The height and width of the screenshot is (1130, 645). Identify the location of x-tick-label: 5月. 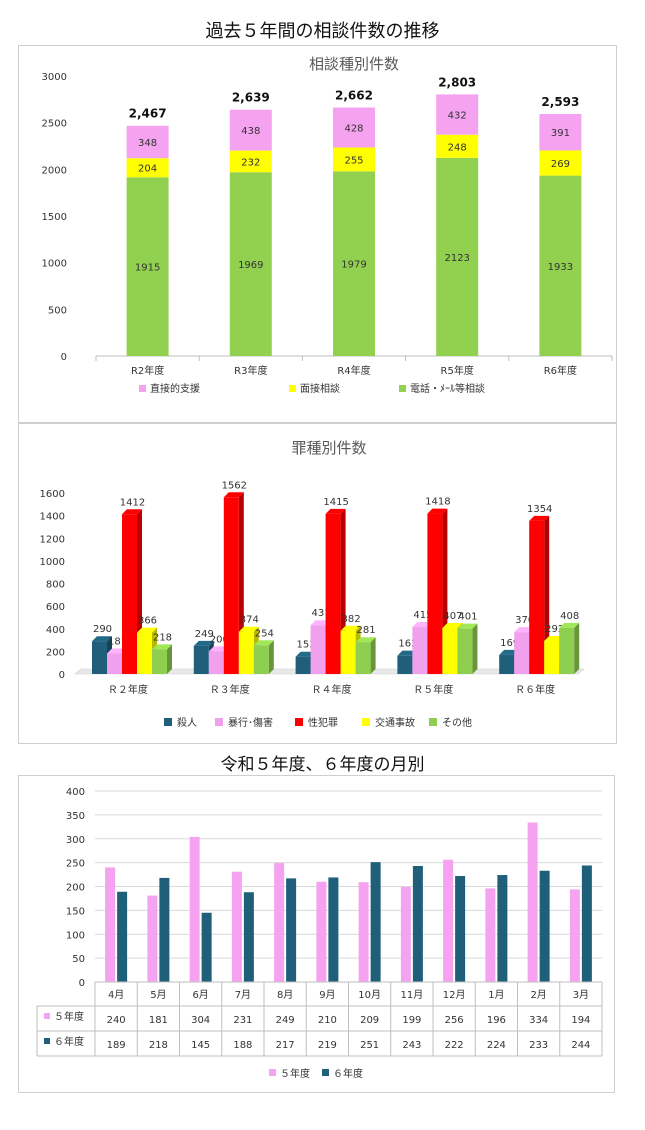
(158, 995).